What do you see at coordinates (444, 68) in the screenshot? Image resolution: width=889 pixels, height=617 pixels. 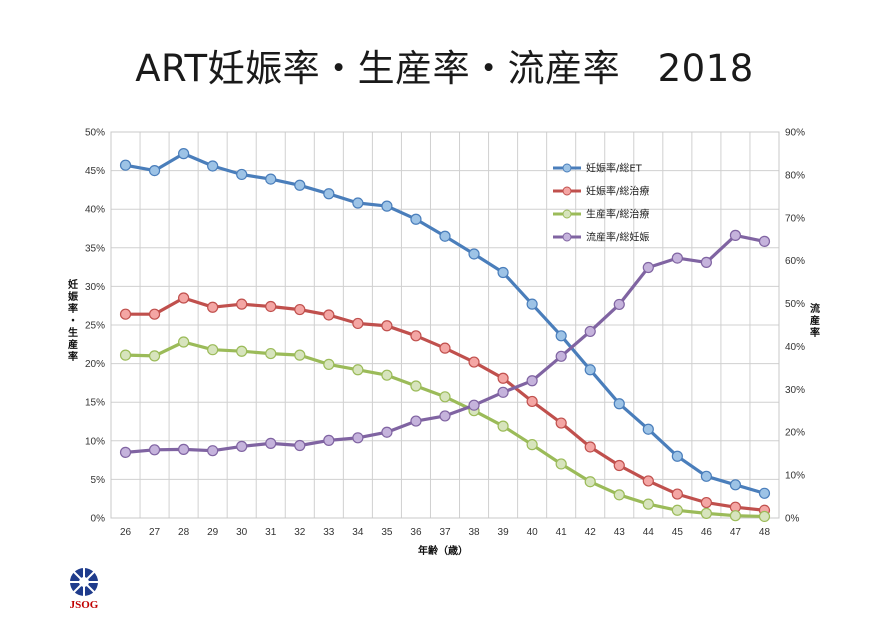 I see `slide-title: ART妊娠率・生産率・流産率 2018` at bounding box center [444, 68].